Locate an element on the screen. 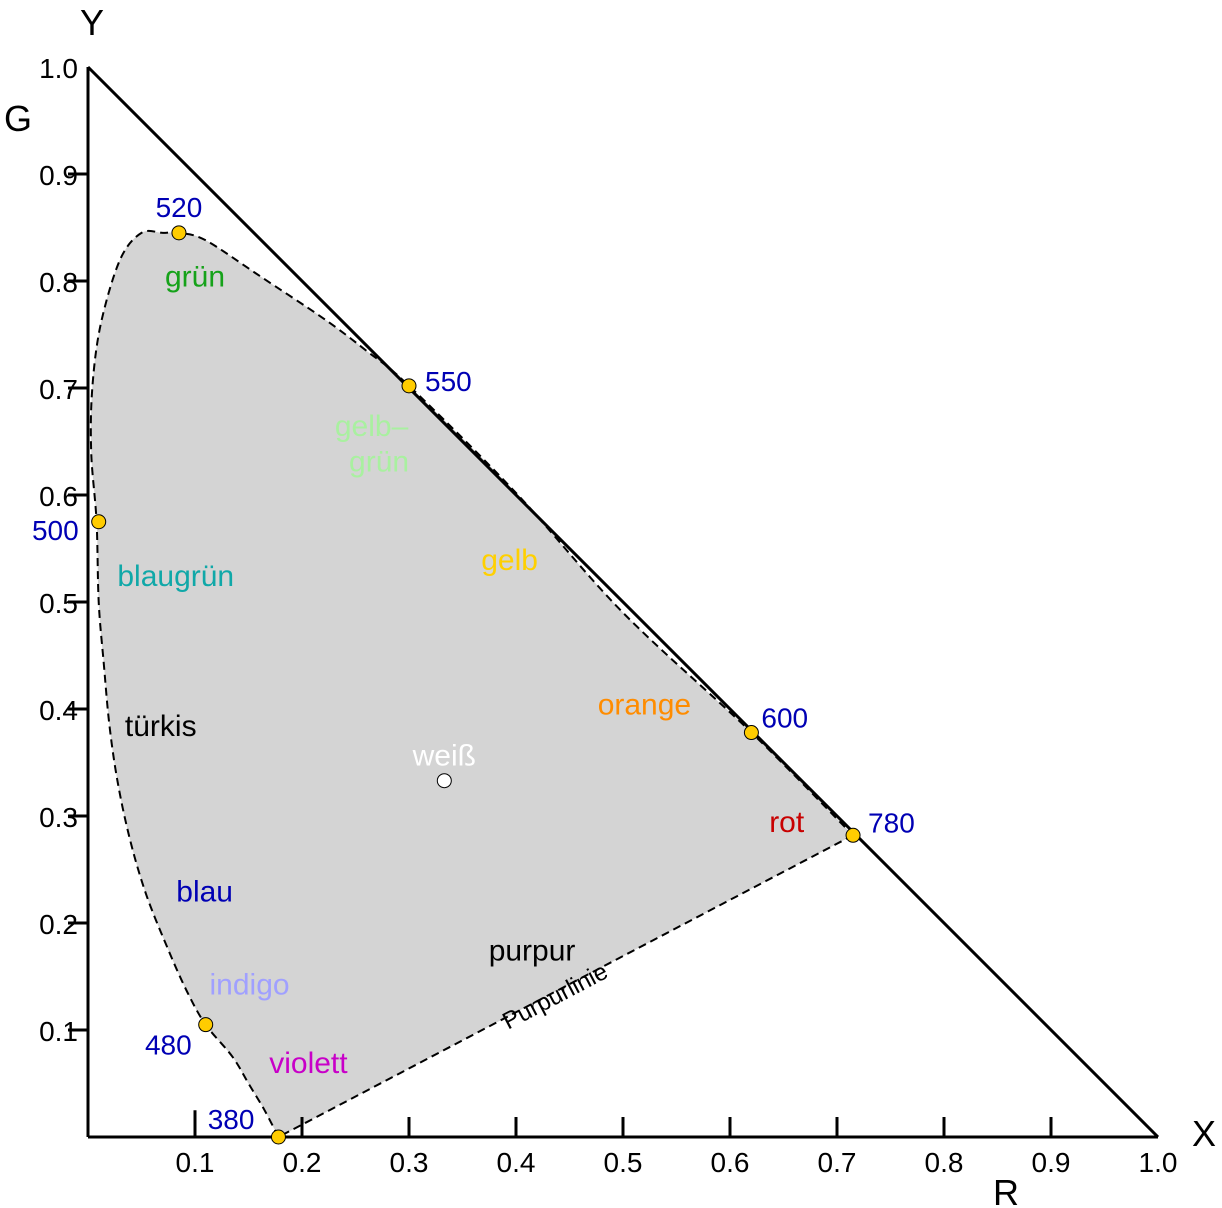 The image size is (1222, 1208). x-axis-ticks: 0.1 0.2 0.3 0.4 0.5 0.6 0.7 0.8 0.9 1.0 is located at coordinates (677, 1147).